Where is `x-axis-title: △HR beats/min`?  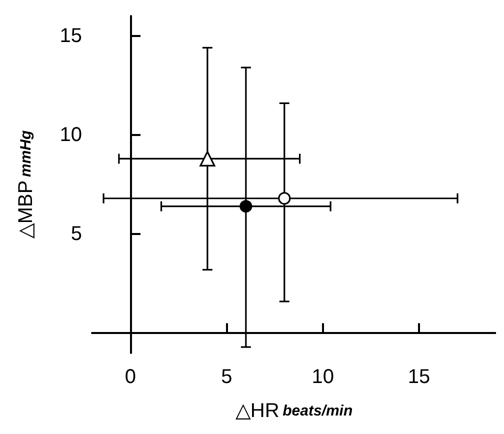
x-axis-title: △HR beats/min is located at coordinates (294, 411).